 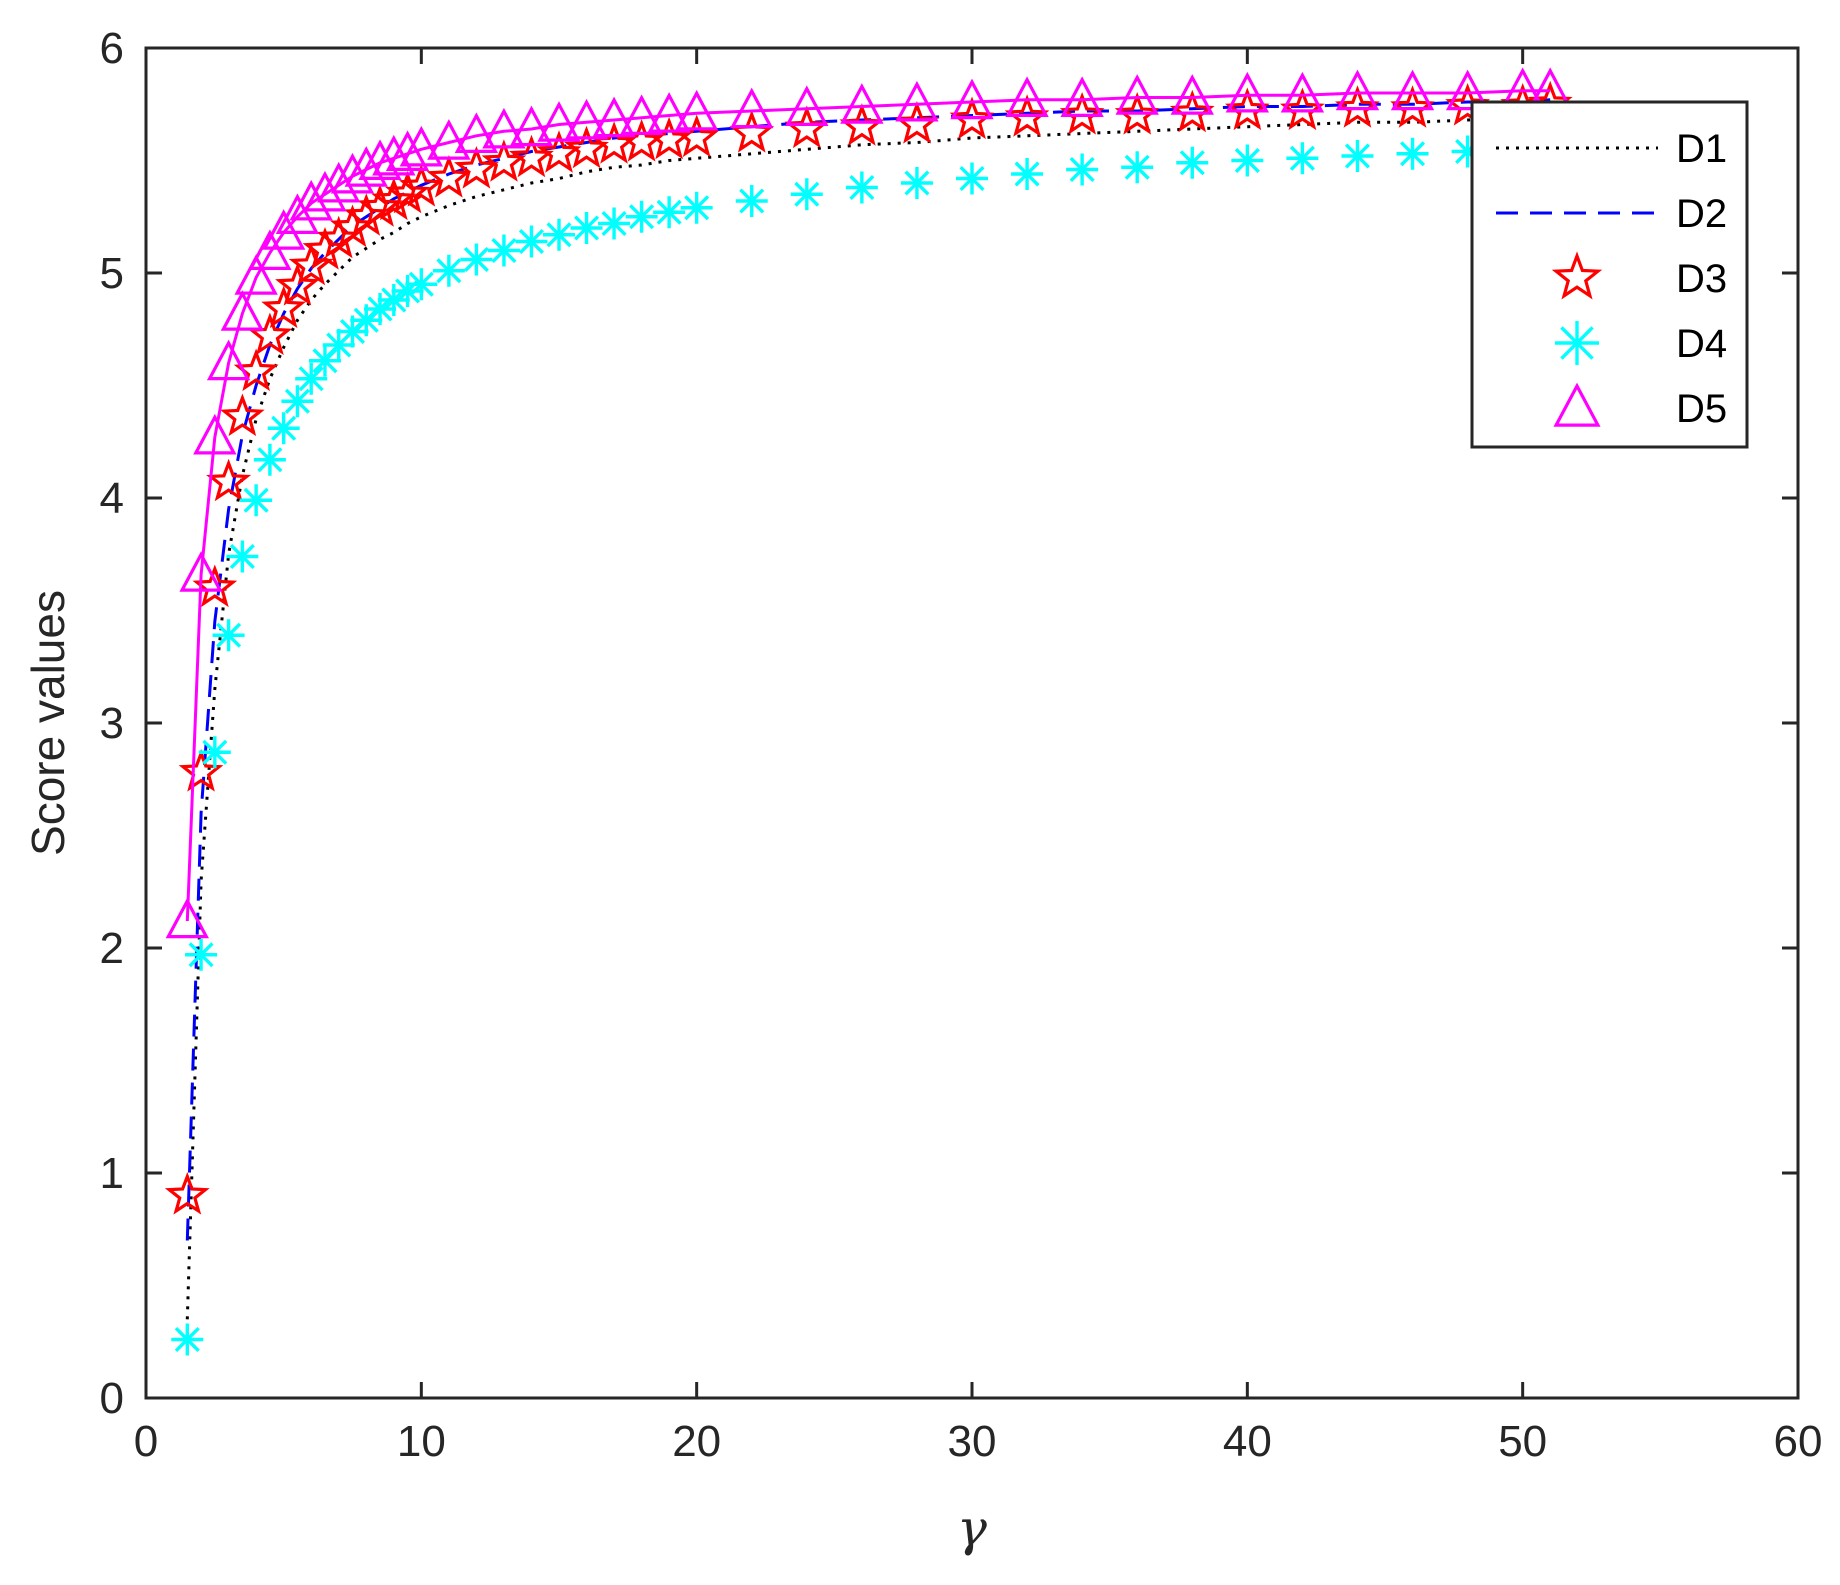 What do you see at coordinates (1611, 149) in the screenshot?
I see `legend-entry-D1: D1` at bounding box center [1611, 149].